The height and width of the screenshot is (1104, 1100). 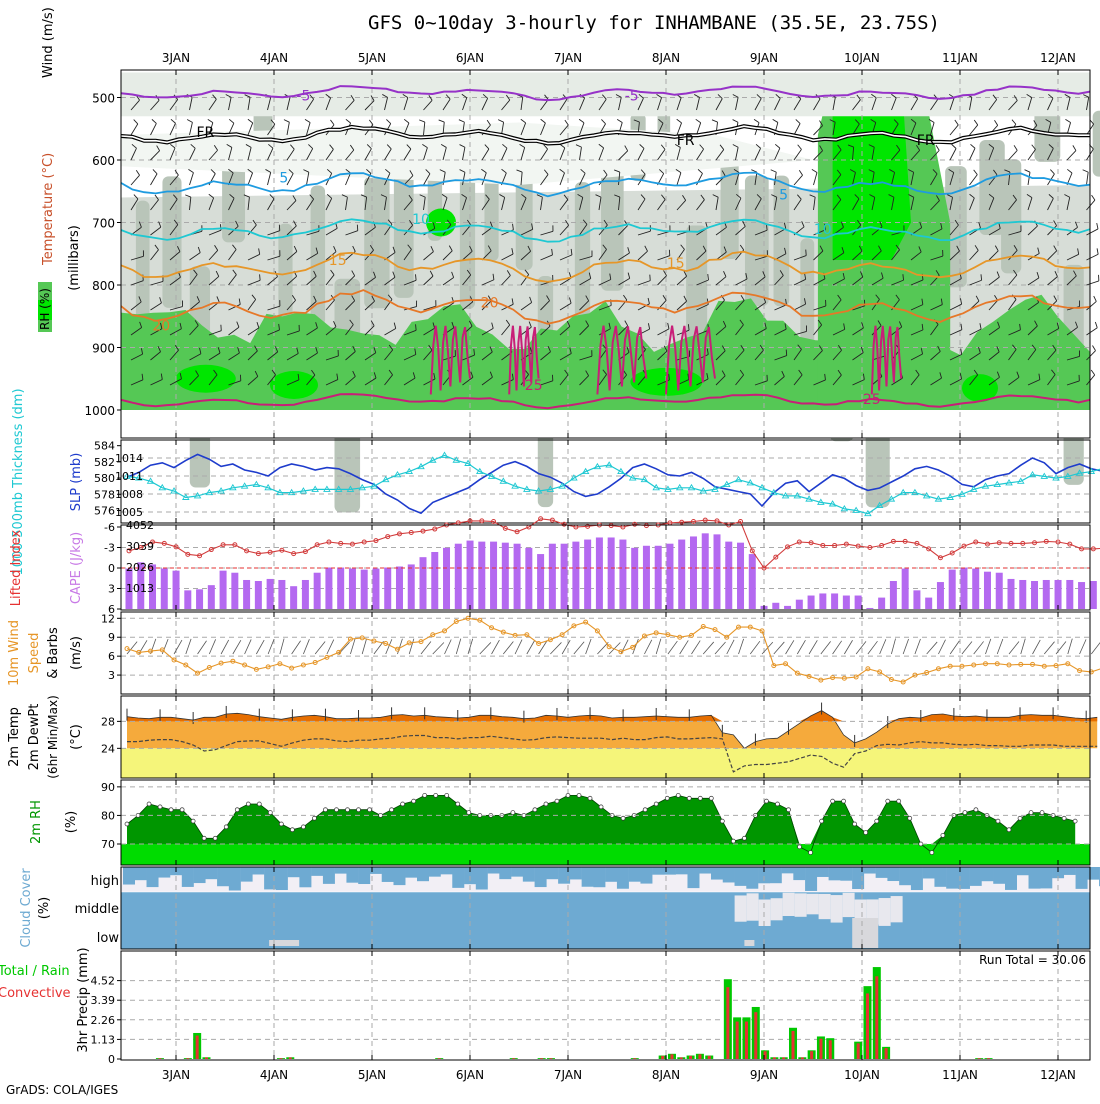 What do you see at coordinates (14, 737) in the screenshot?
I see `temp-axis-label-1: 2m Temp` at bounding box center [14, 737].